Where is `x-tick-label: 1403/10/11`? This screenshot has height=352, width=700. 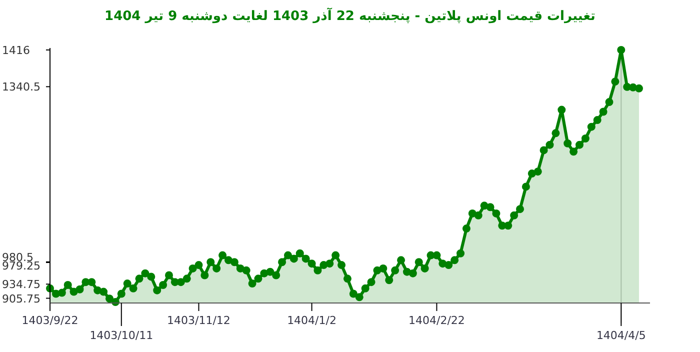 x-tick-label: 1403/10/11 is located at coordinates (122, 335).